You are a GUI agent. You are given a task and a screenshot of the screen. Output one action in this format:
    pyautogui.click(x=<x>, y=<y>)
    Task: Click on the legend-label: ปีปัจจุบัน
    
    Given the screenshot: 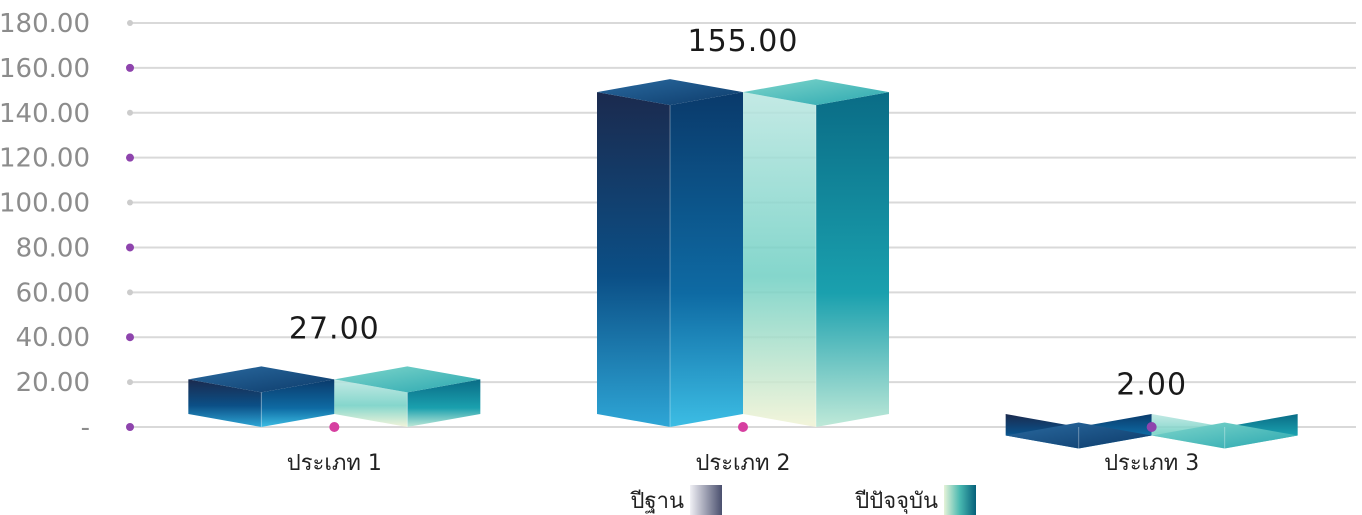 What is the action you would take?
    pyautogui.click(x=896, y=501)
    